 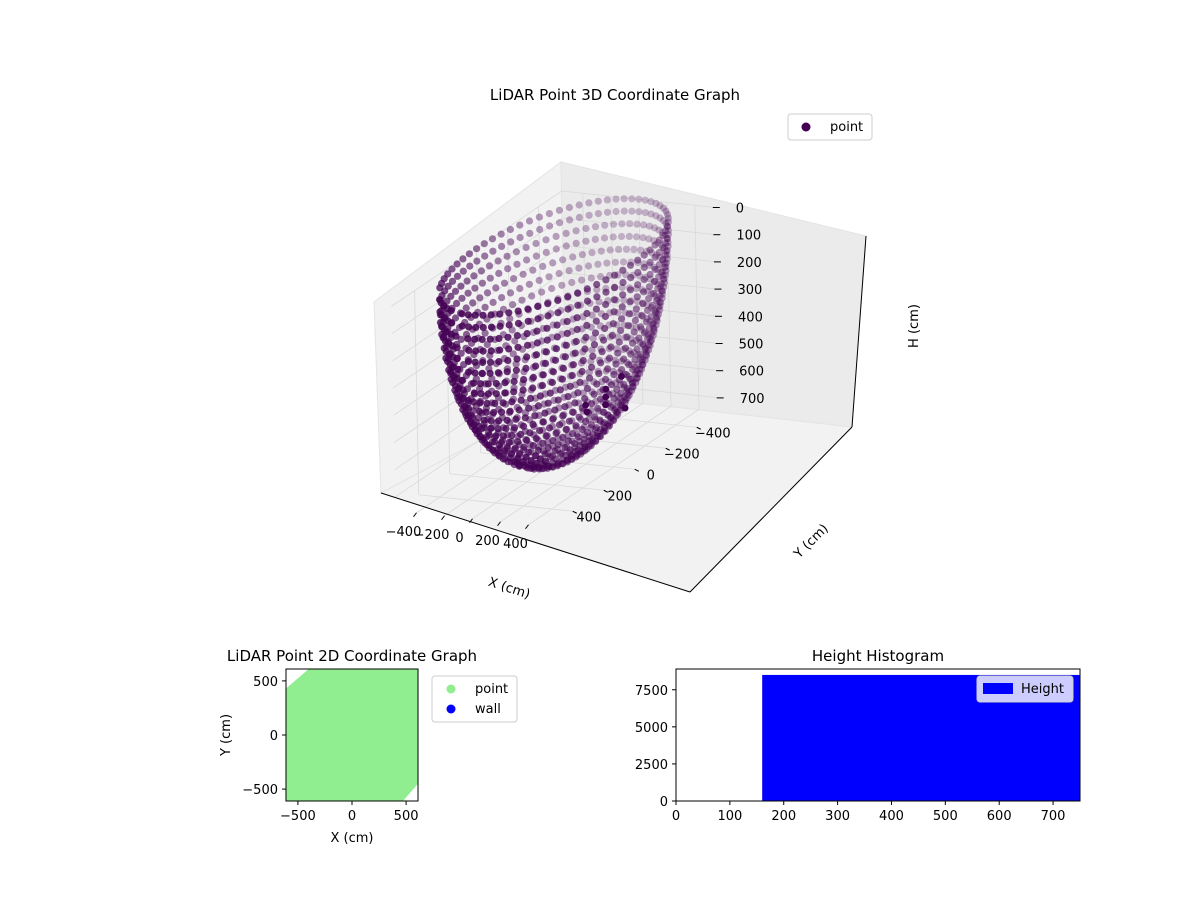 What do you see at coordinates (1042, 689) in the screenshot?
I see `legend-histogram-label: Height` at bounding box center [1042, 689].